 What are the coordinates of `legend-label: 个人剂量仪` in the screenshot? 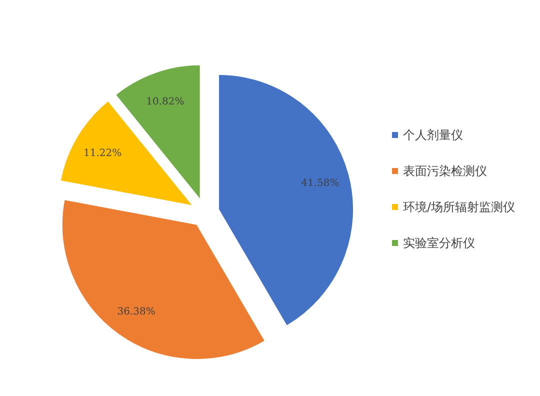 It's located at (433, 135).